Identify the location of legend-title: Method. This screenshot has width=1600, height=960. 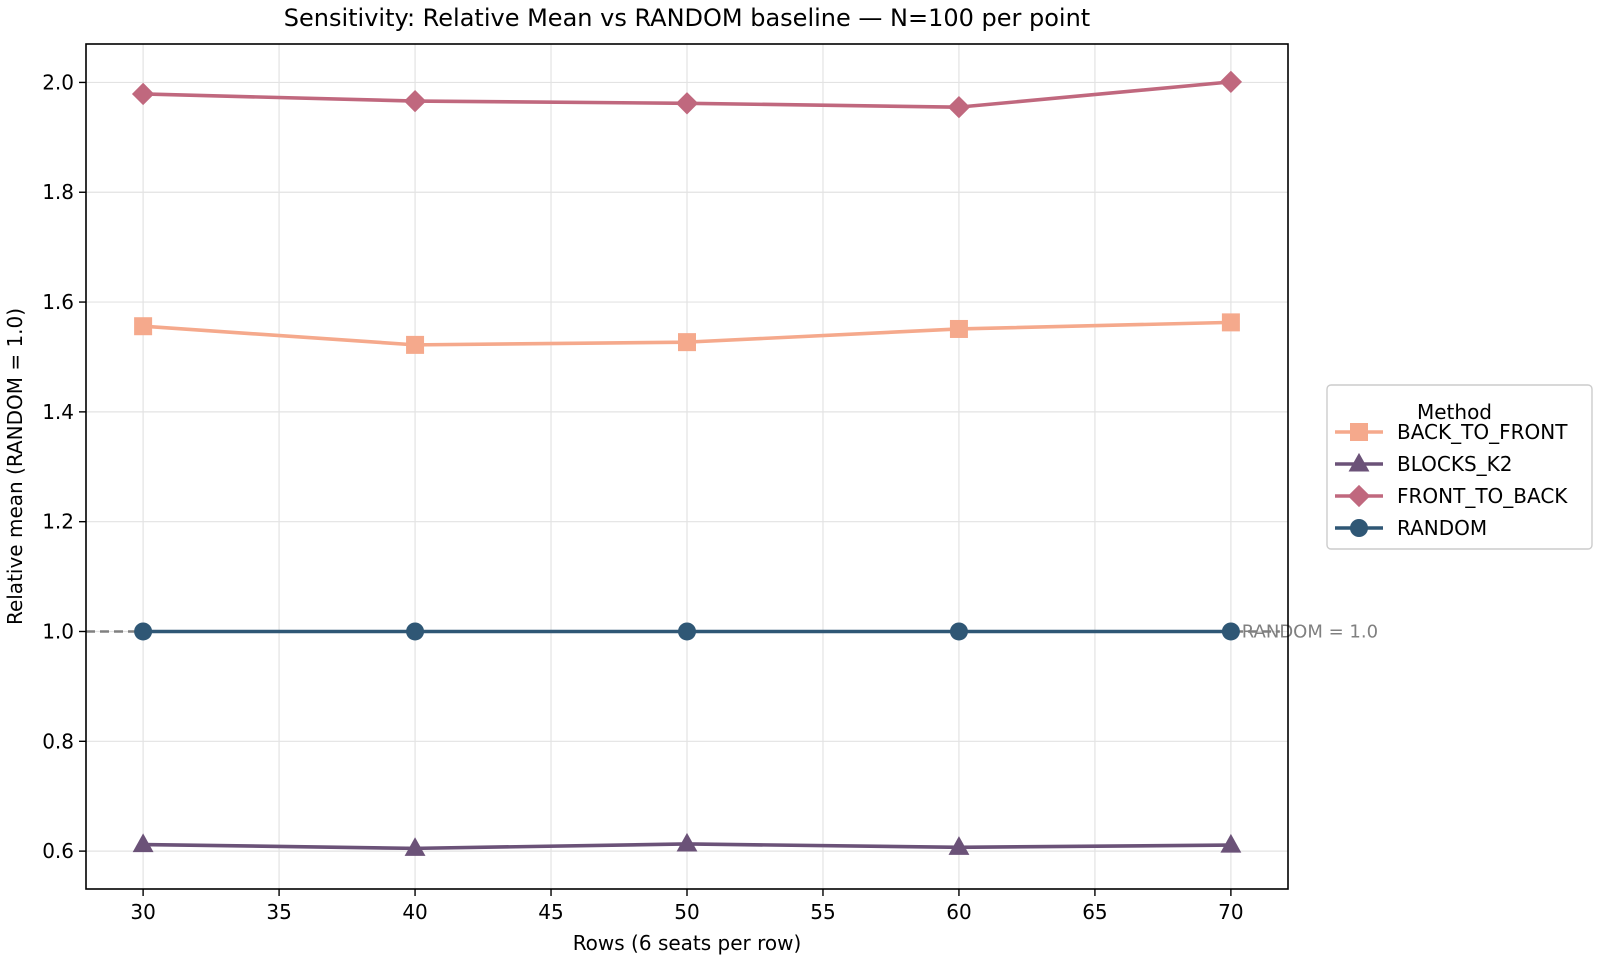
(1454, 412).